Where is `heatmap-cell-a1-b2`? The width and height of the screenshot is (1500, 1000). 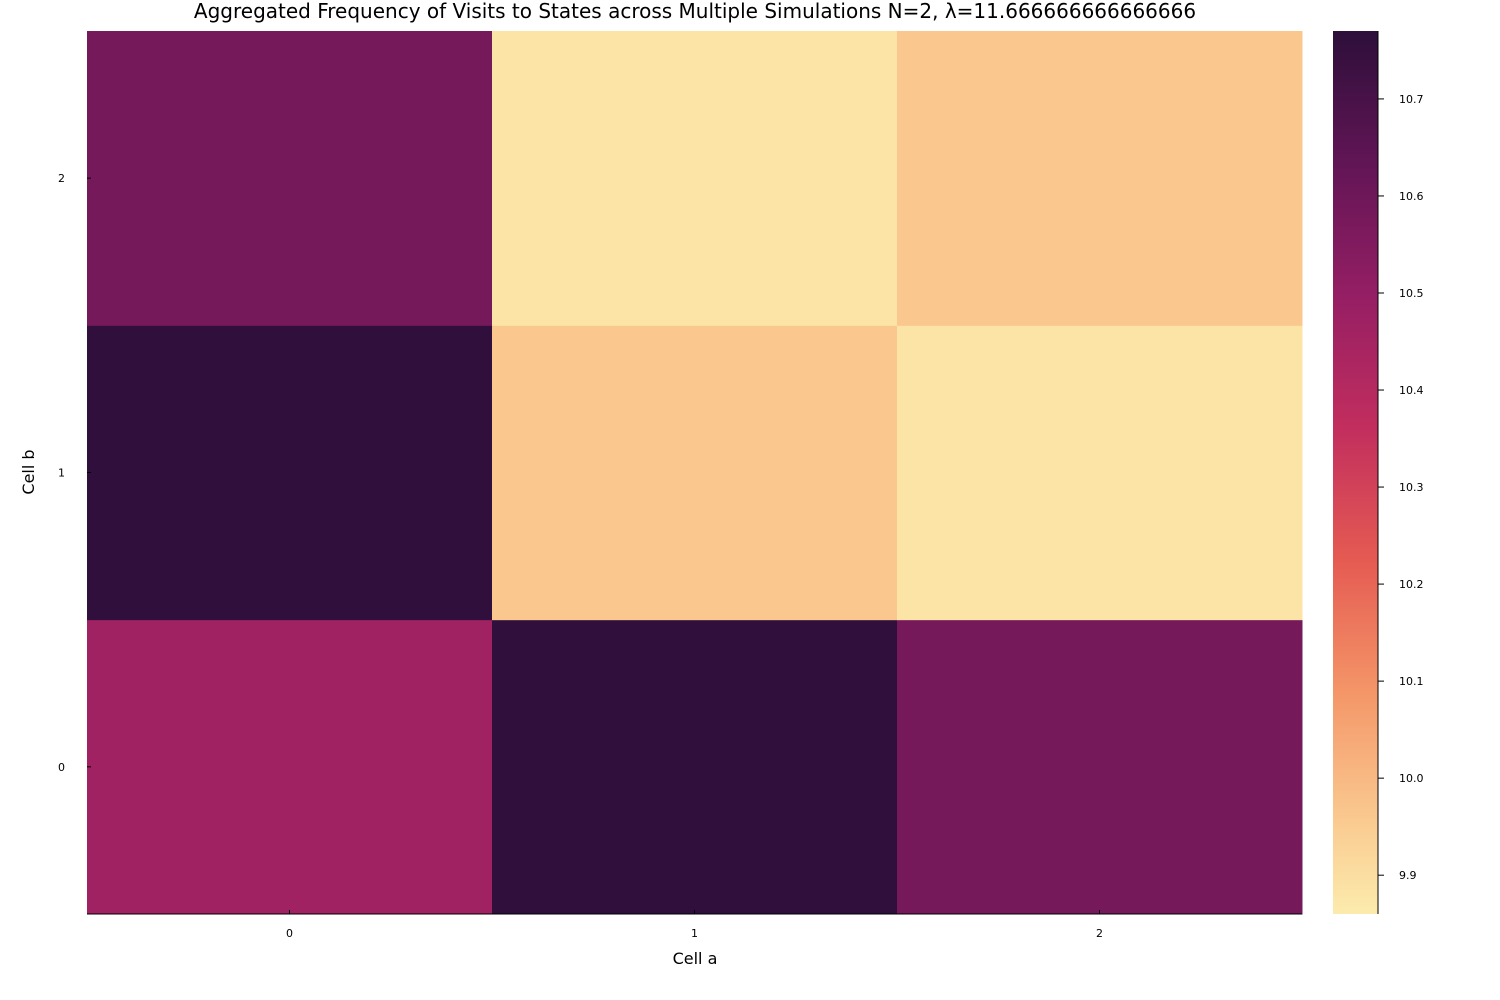
heatmap-cell-a1-b2 is located at coordinates (695, 178).